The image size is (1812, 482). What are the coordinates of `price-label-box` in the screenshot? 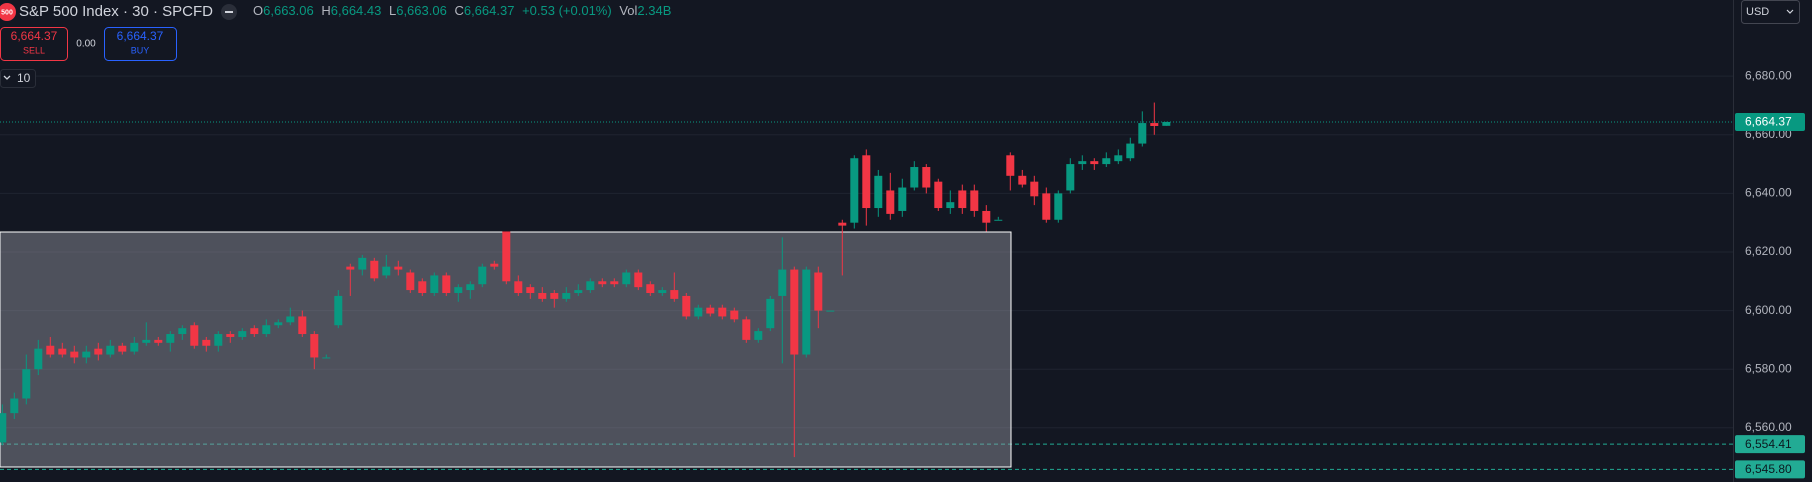 It's located at (1770, 469).